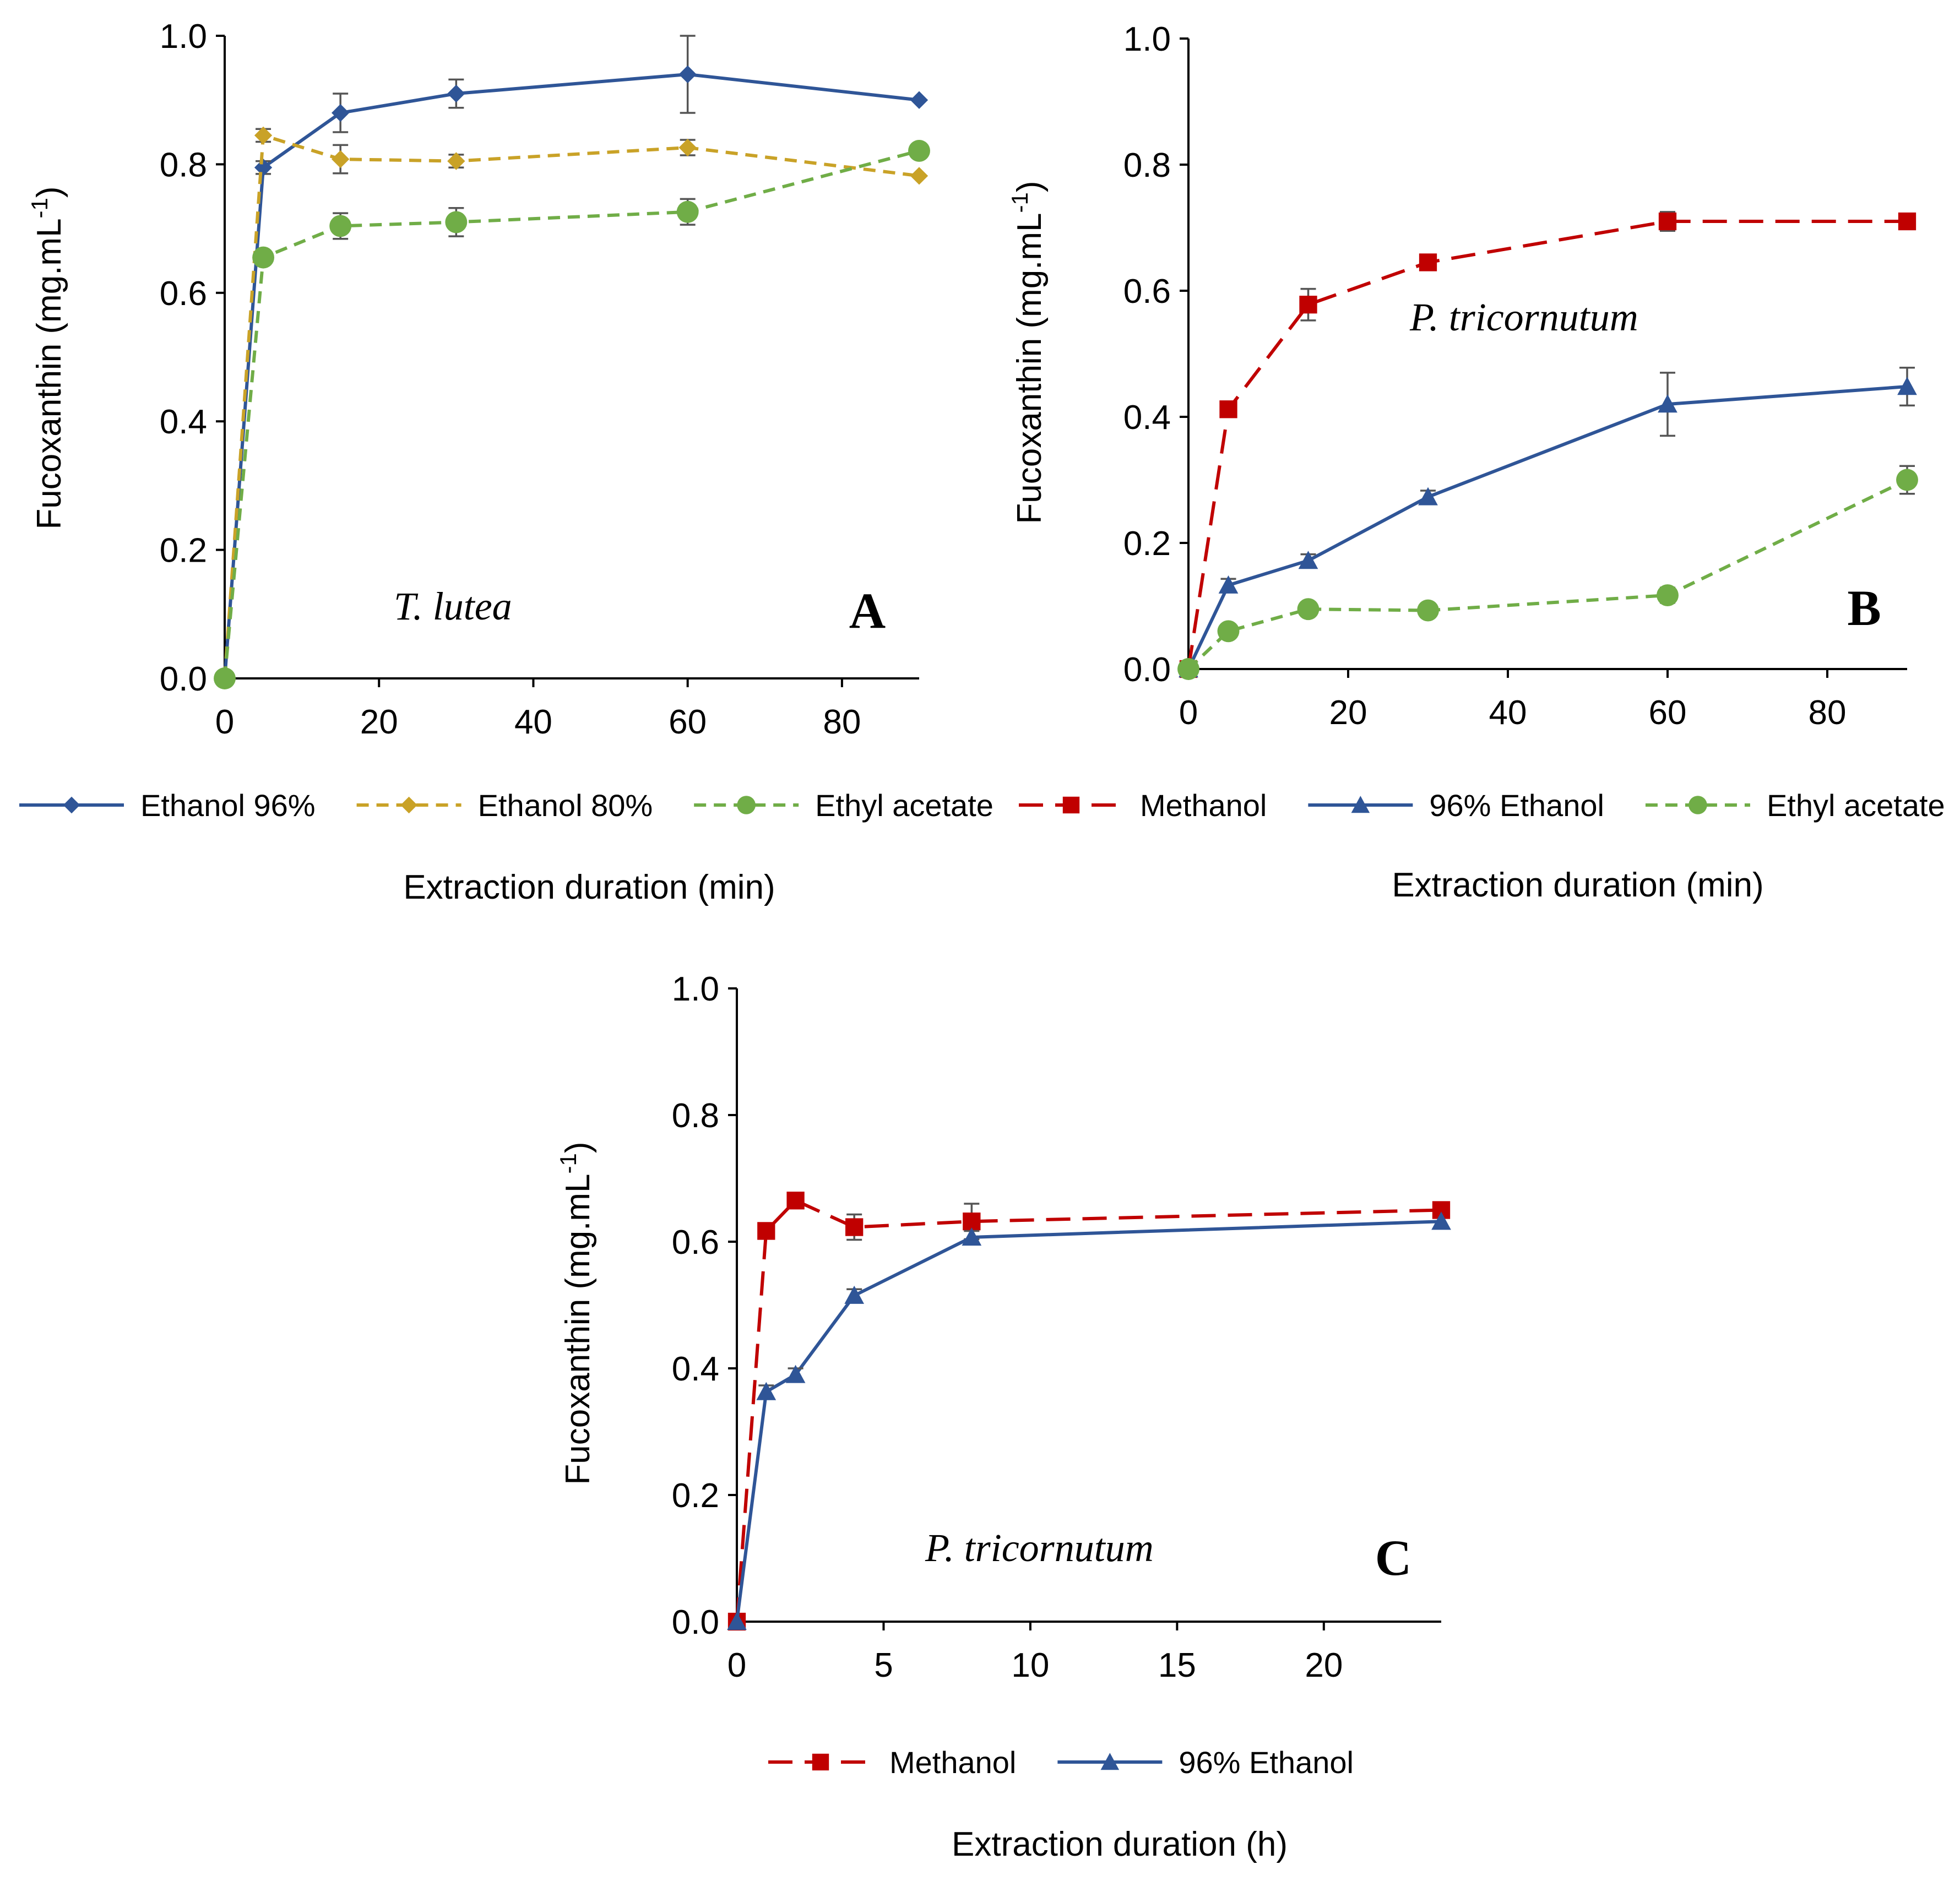  Describe the element at coordinates (883, 1665) in the screenshot. I see `x-tick-label: 5` at that location.